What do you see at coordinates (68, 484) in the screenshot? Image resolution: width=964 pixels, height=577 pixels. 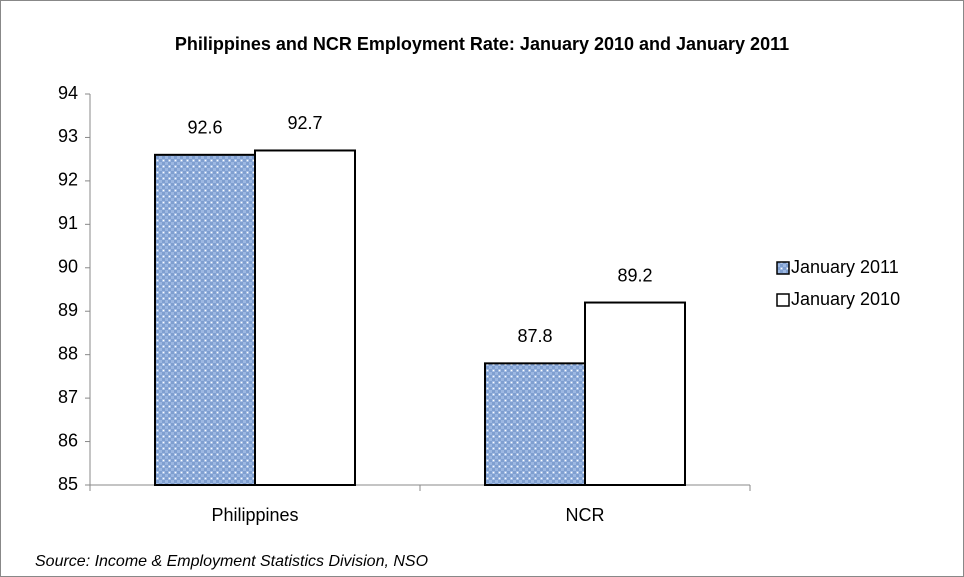 I see `y-tick-label: 85` at bounding box center [68, 484].